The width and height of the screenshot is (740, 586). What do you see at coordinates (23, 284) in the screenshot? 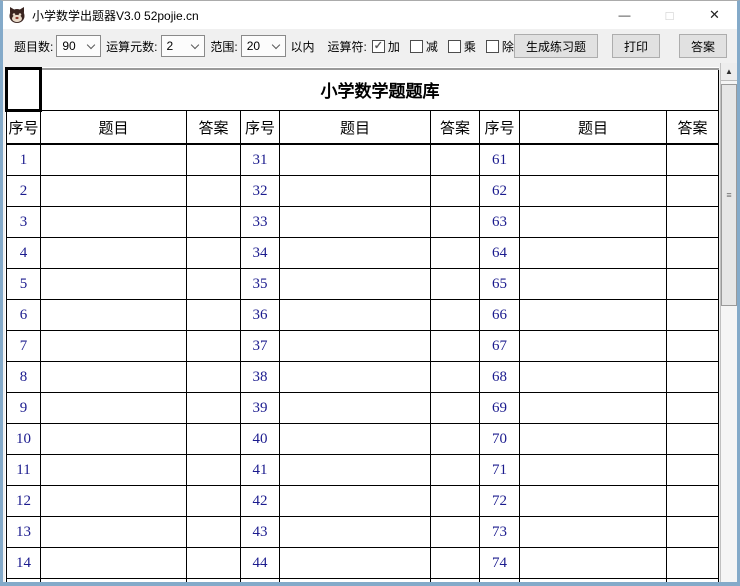
I see `seq-cell: 5` at bounding box center [23, 284].